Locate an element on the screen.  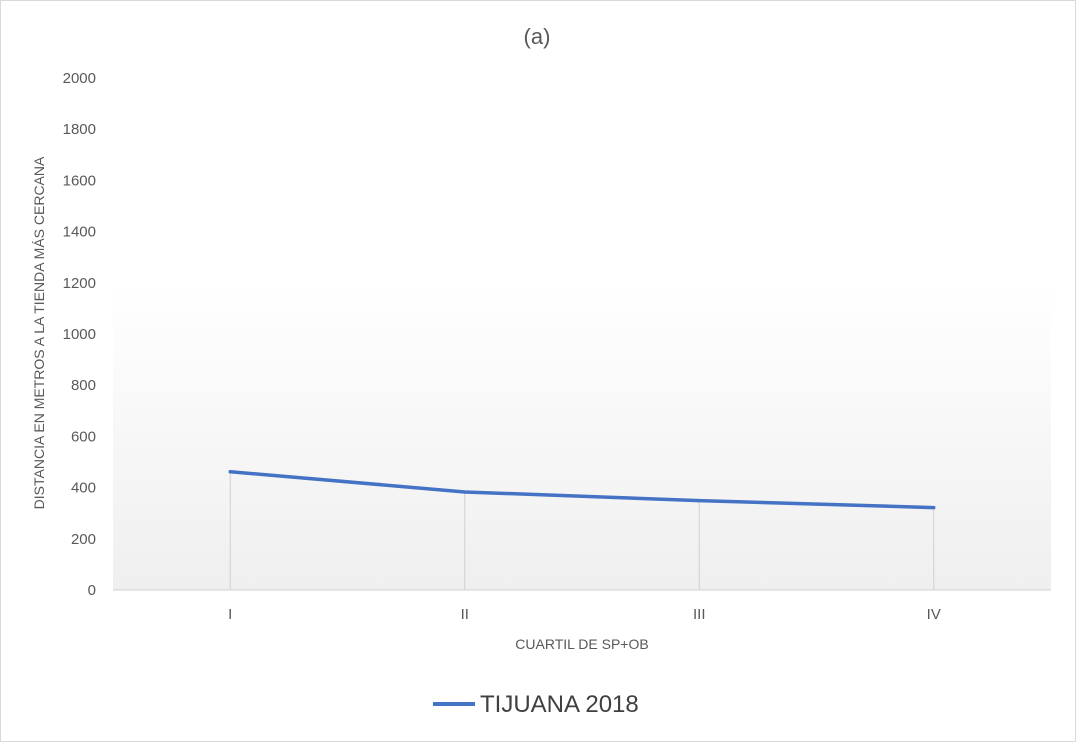
y-tick-label: 600 is located at coordinates (83, 436).